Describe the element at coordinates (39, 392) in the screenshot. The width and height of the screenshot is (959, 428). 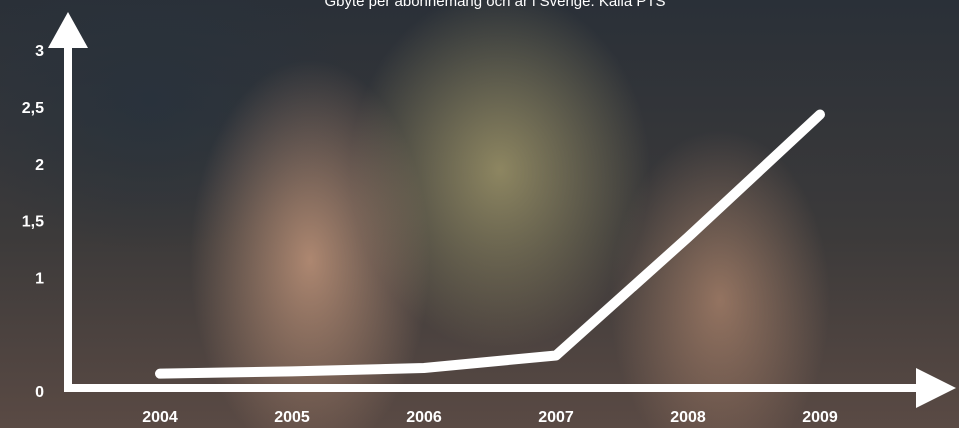
I see `y-tick-label: 0` at that location.